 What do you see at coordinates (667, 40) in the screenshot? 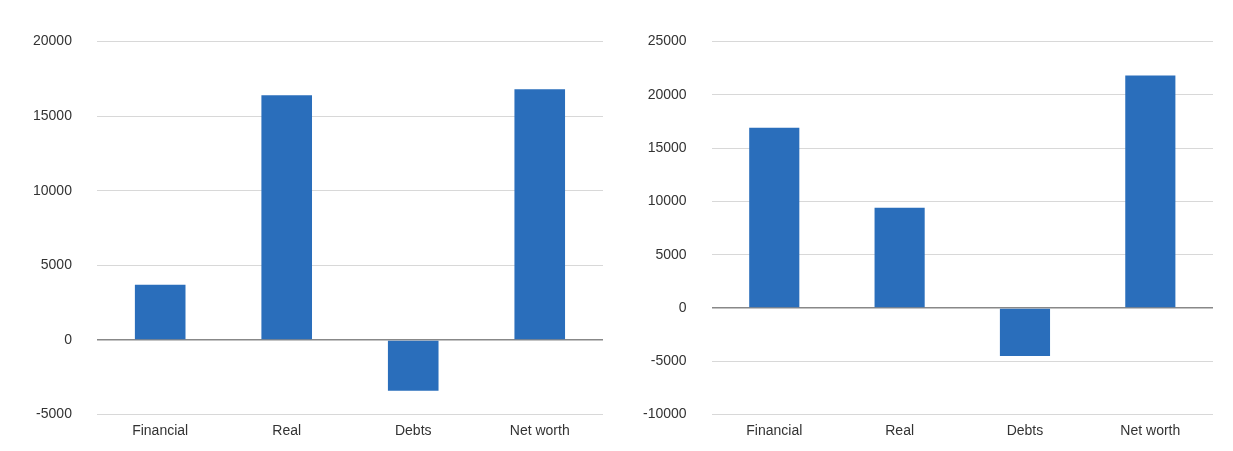
I see `y-tick-label: 25000` at bounding box center [667, 40].